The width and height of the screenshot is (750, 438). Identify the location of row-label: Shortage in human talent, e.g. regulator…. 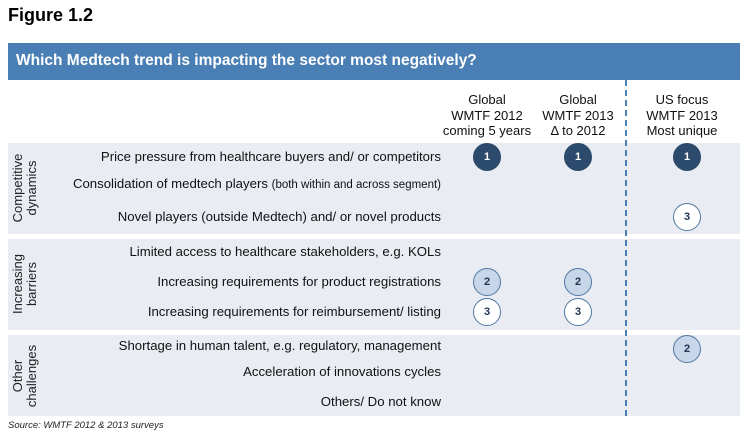
(279, 345).